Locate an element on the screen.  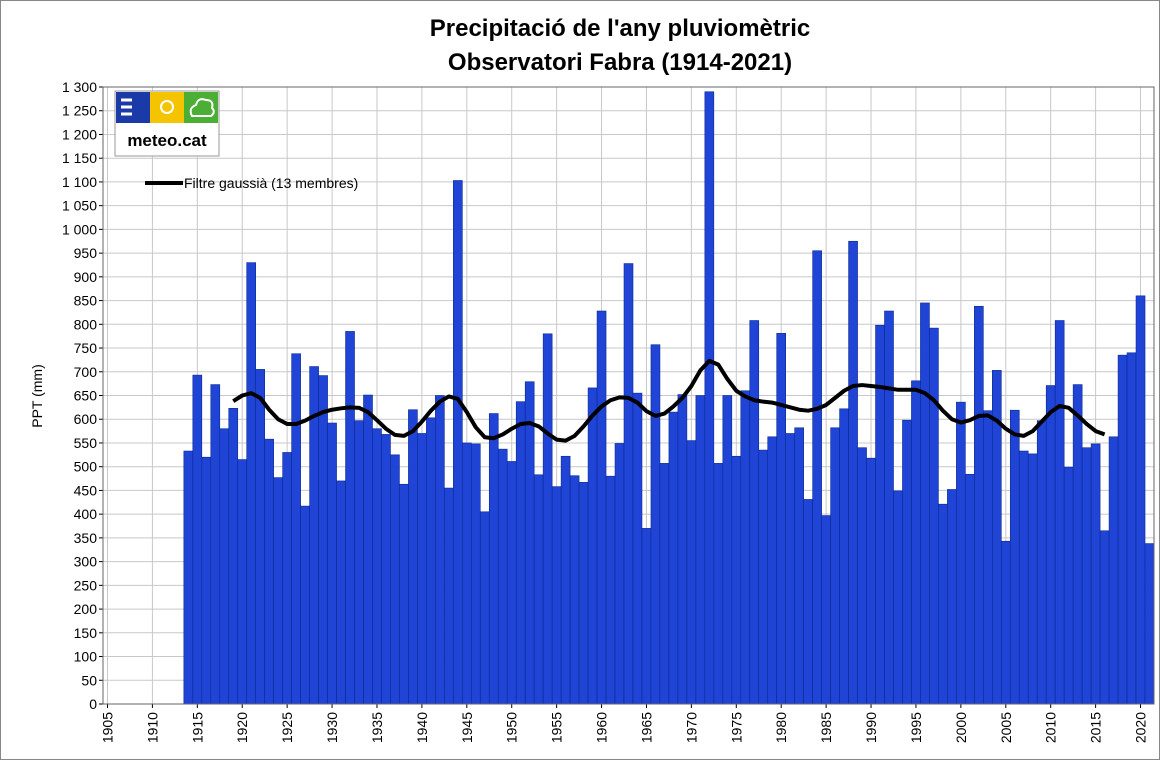
x-tick-label: 1990 is located at coordinates (871, 727).